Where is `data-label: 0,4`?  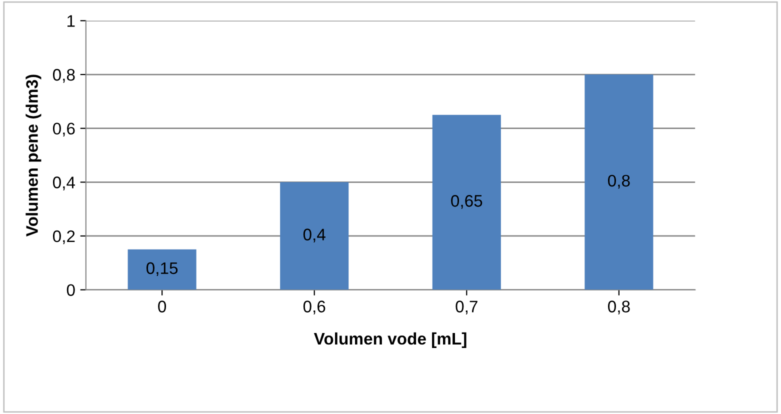
data-label: 0,4 is located at coordinates (314, 235).